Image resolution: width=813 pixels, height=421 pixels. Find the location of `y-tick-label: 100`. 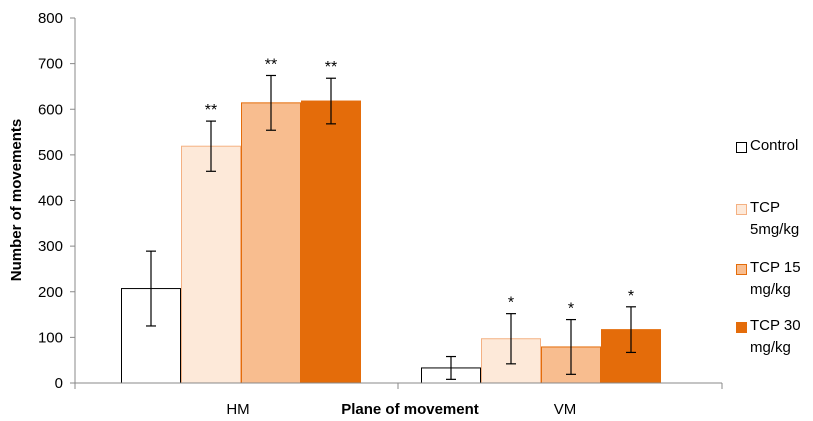

y-tick-label: 100 is located at coordinates (50, 337).